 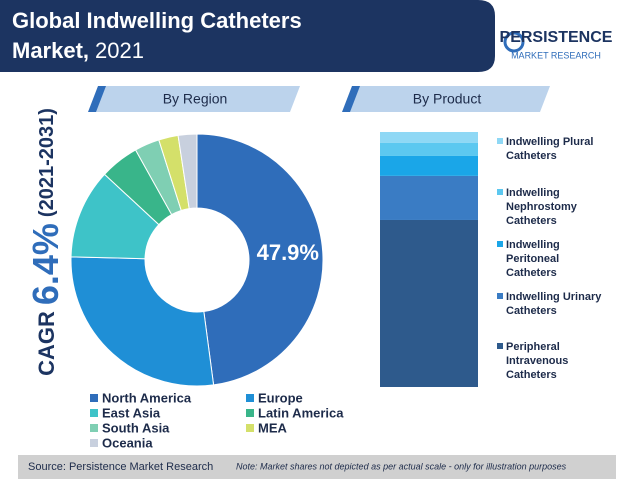 I want to click on cagr: CAGR 6.4% (2021-2031), so click(x=45, y=242).